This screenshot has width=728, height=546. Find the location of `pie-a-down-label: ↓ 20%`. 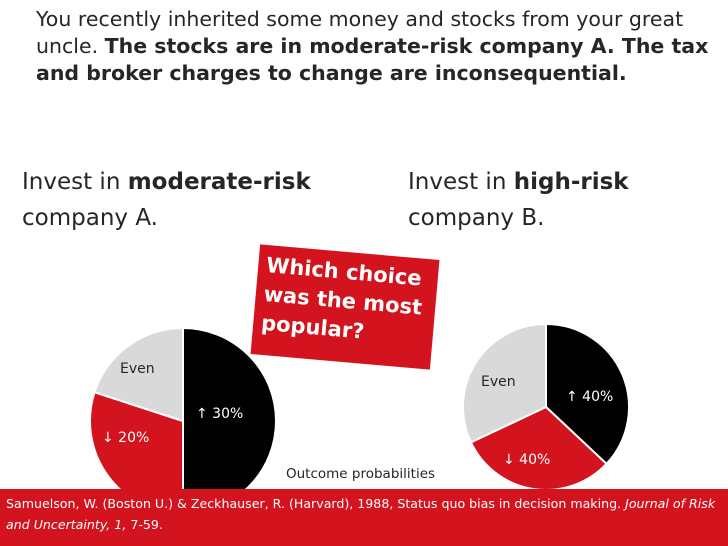

pie-a-down-label: ↓ 20% is located at coordinates (126, 438).